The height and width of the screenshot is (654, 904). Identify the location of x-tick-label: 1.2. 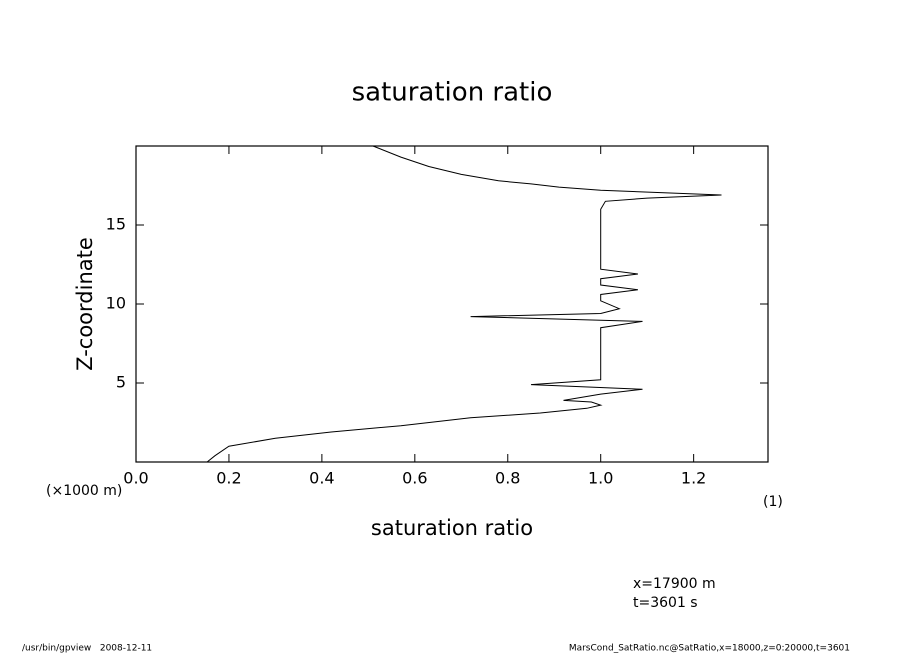
(693, 478).